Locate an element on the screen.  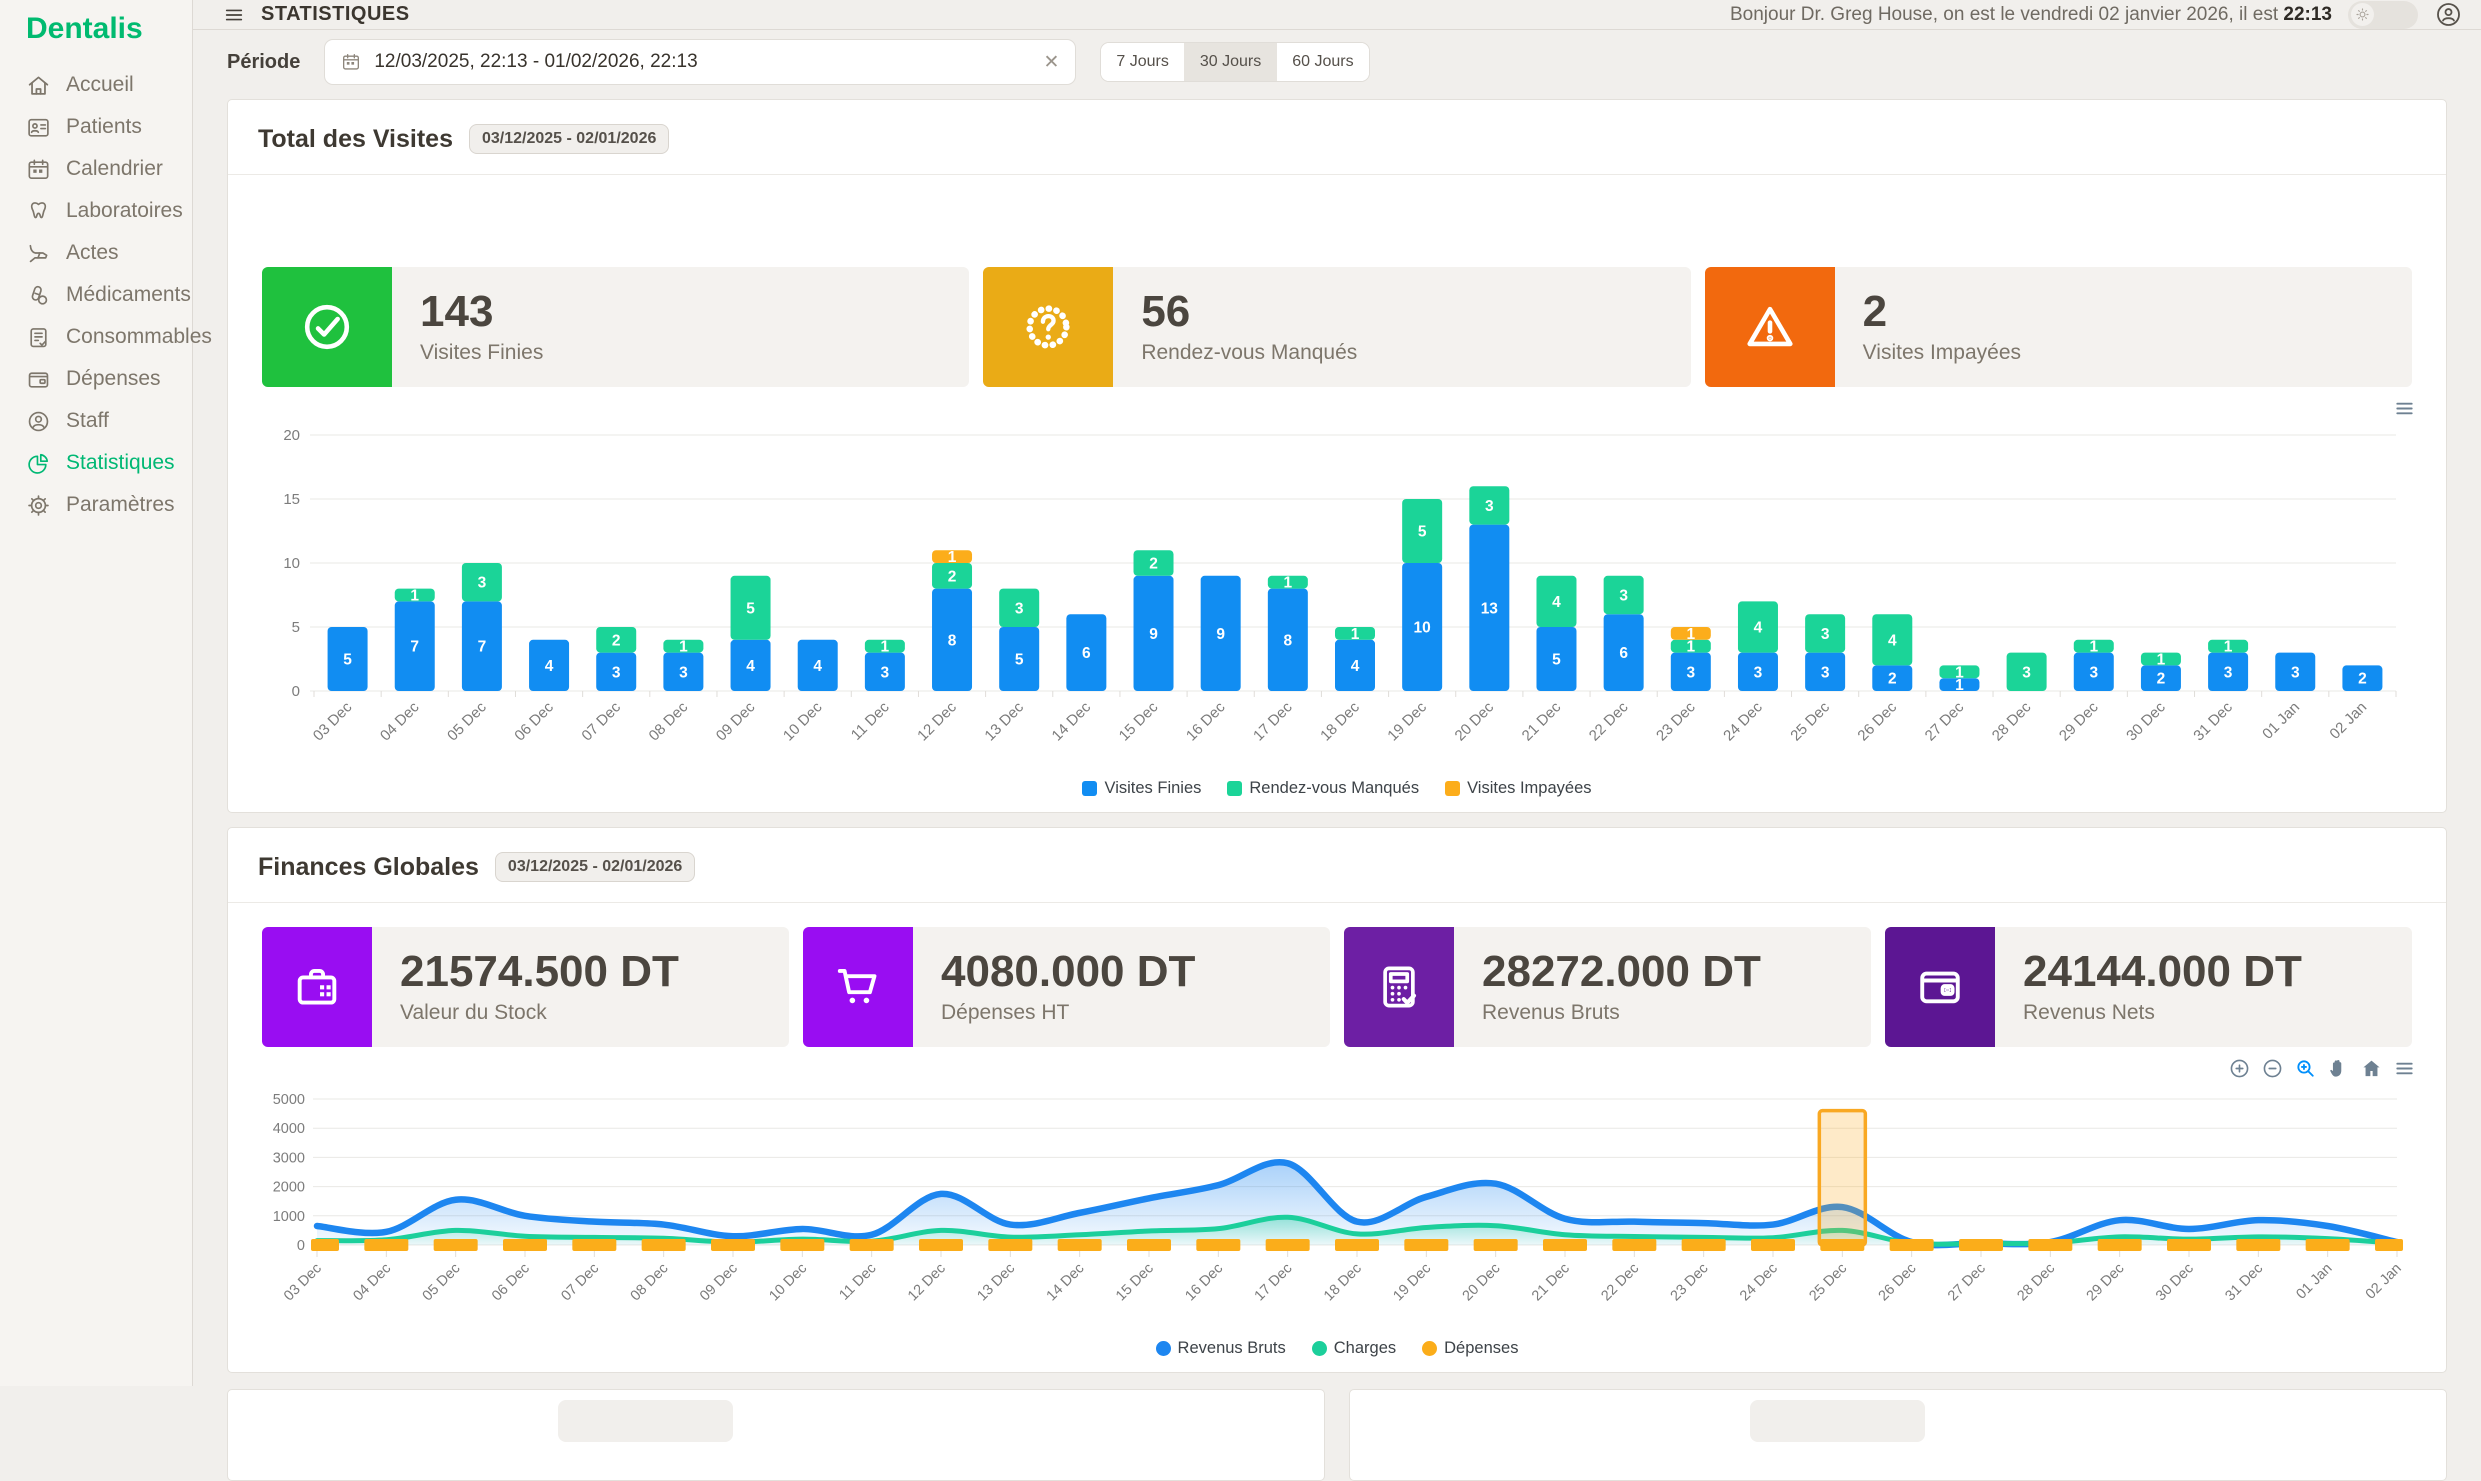
user-avatar-icon is located at coordinates (2448, 14).